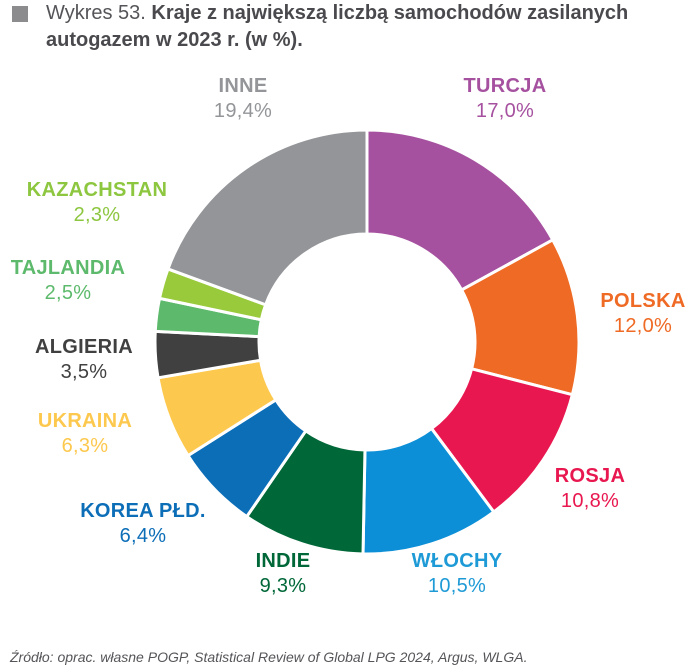 The height and width of the screenshot is (669, 690). Describe the element at coordinates (643, 301) in the screenshot. I see `label-name: POLSKA` at that location.